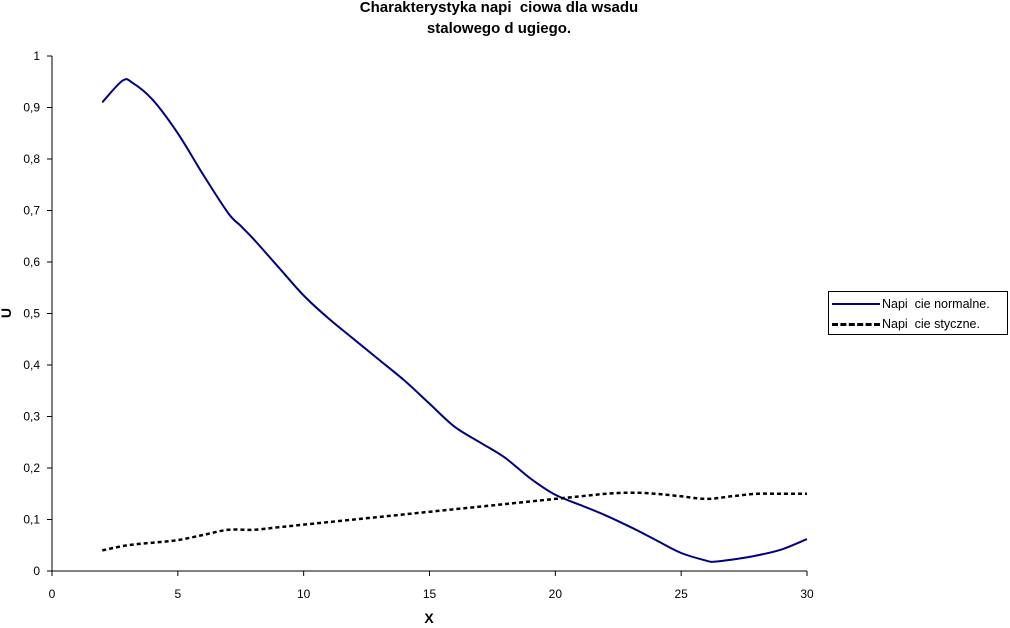 This screenshot has width=1010, height=628. What do you see at coordinates (918, 313) in the screenshot?
I see `legend: Napi cie normalne. Napi cie styczne.` at bounding box center [918, 313].